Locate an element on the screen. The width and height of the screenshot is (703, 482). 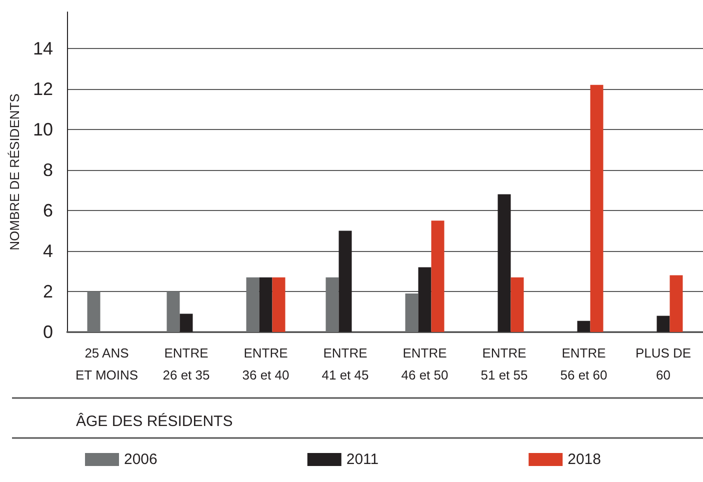
y-tick-label: 8 is located at coordinates (47, 170).